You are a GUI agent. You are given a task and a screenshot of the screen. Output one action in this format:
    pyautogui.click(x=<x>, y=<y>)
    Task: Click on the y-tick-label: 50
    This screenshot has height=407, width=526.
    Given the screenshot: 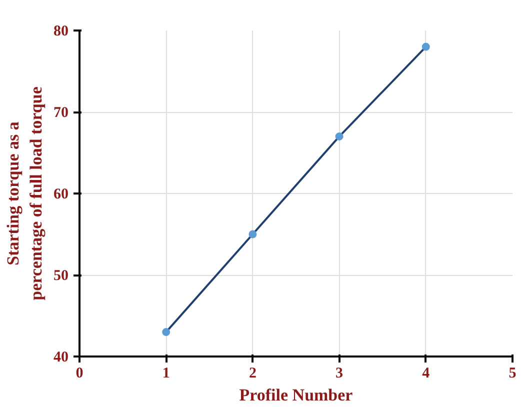 What is the action you would take?
    pyautogui.click(x=61, y=276)
    